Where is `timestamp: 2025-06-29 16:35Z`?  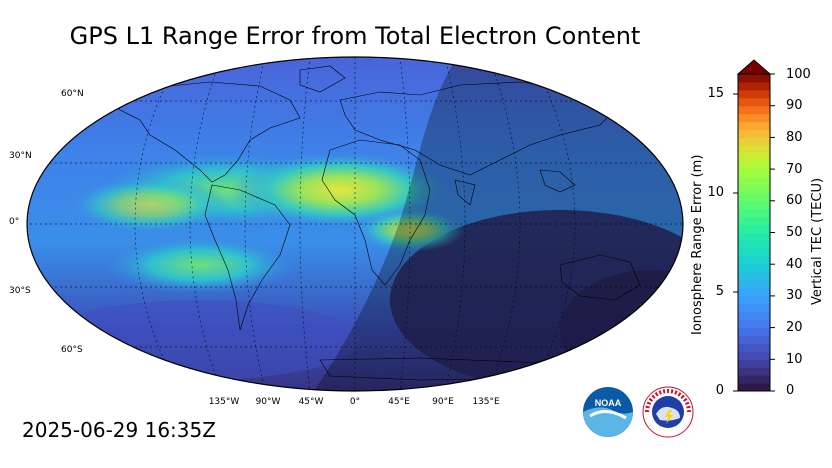 timestamp: 2025-06-29 16:35Z is located at coordinates (119, 430).